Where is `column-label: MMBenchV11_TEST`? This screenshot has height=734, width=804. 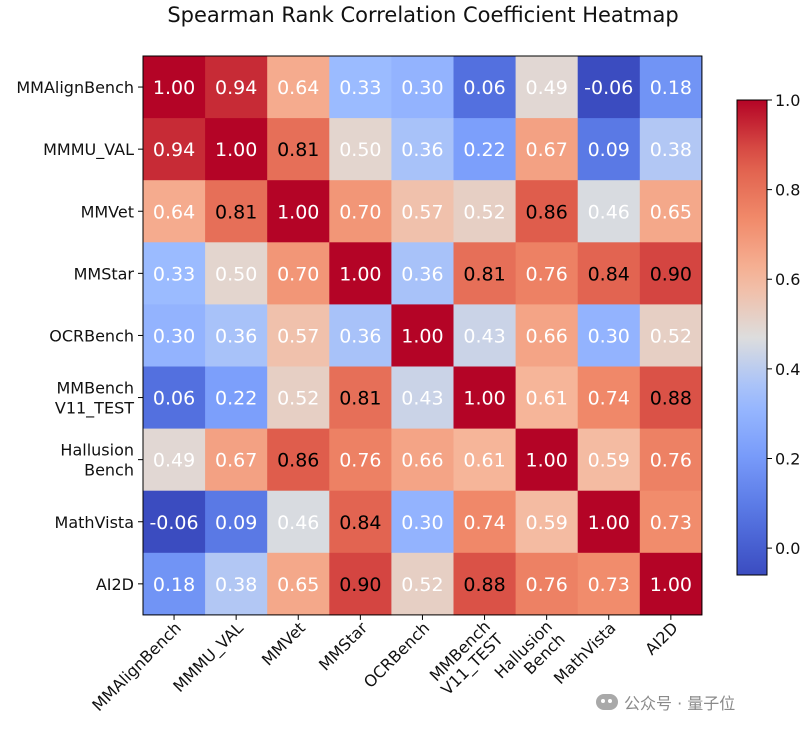 column-label: MMBenchV11_TEST is located at coordinates (466, 658).